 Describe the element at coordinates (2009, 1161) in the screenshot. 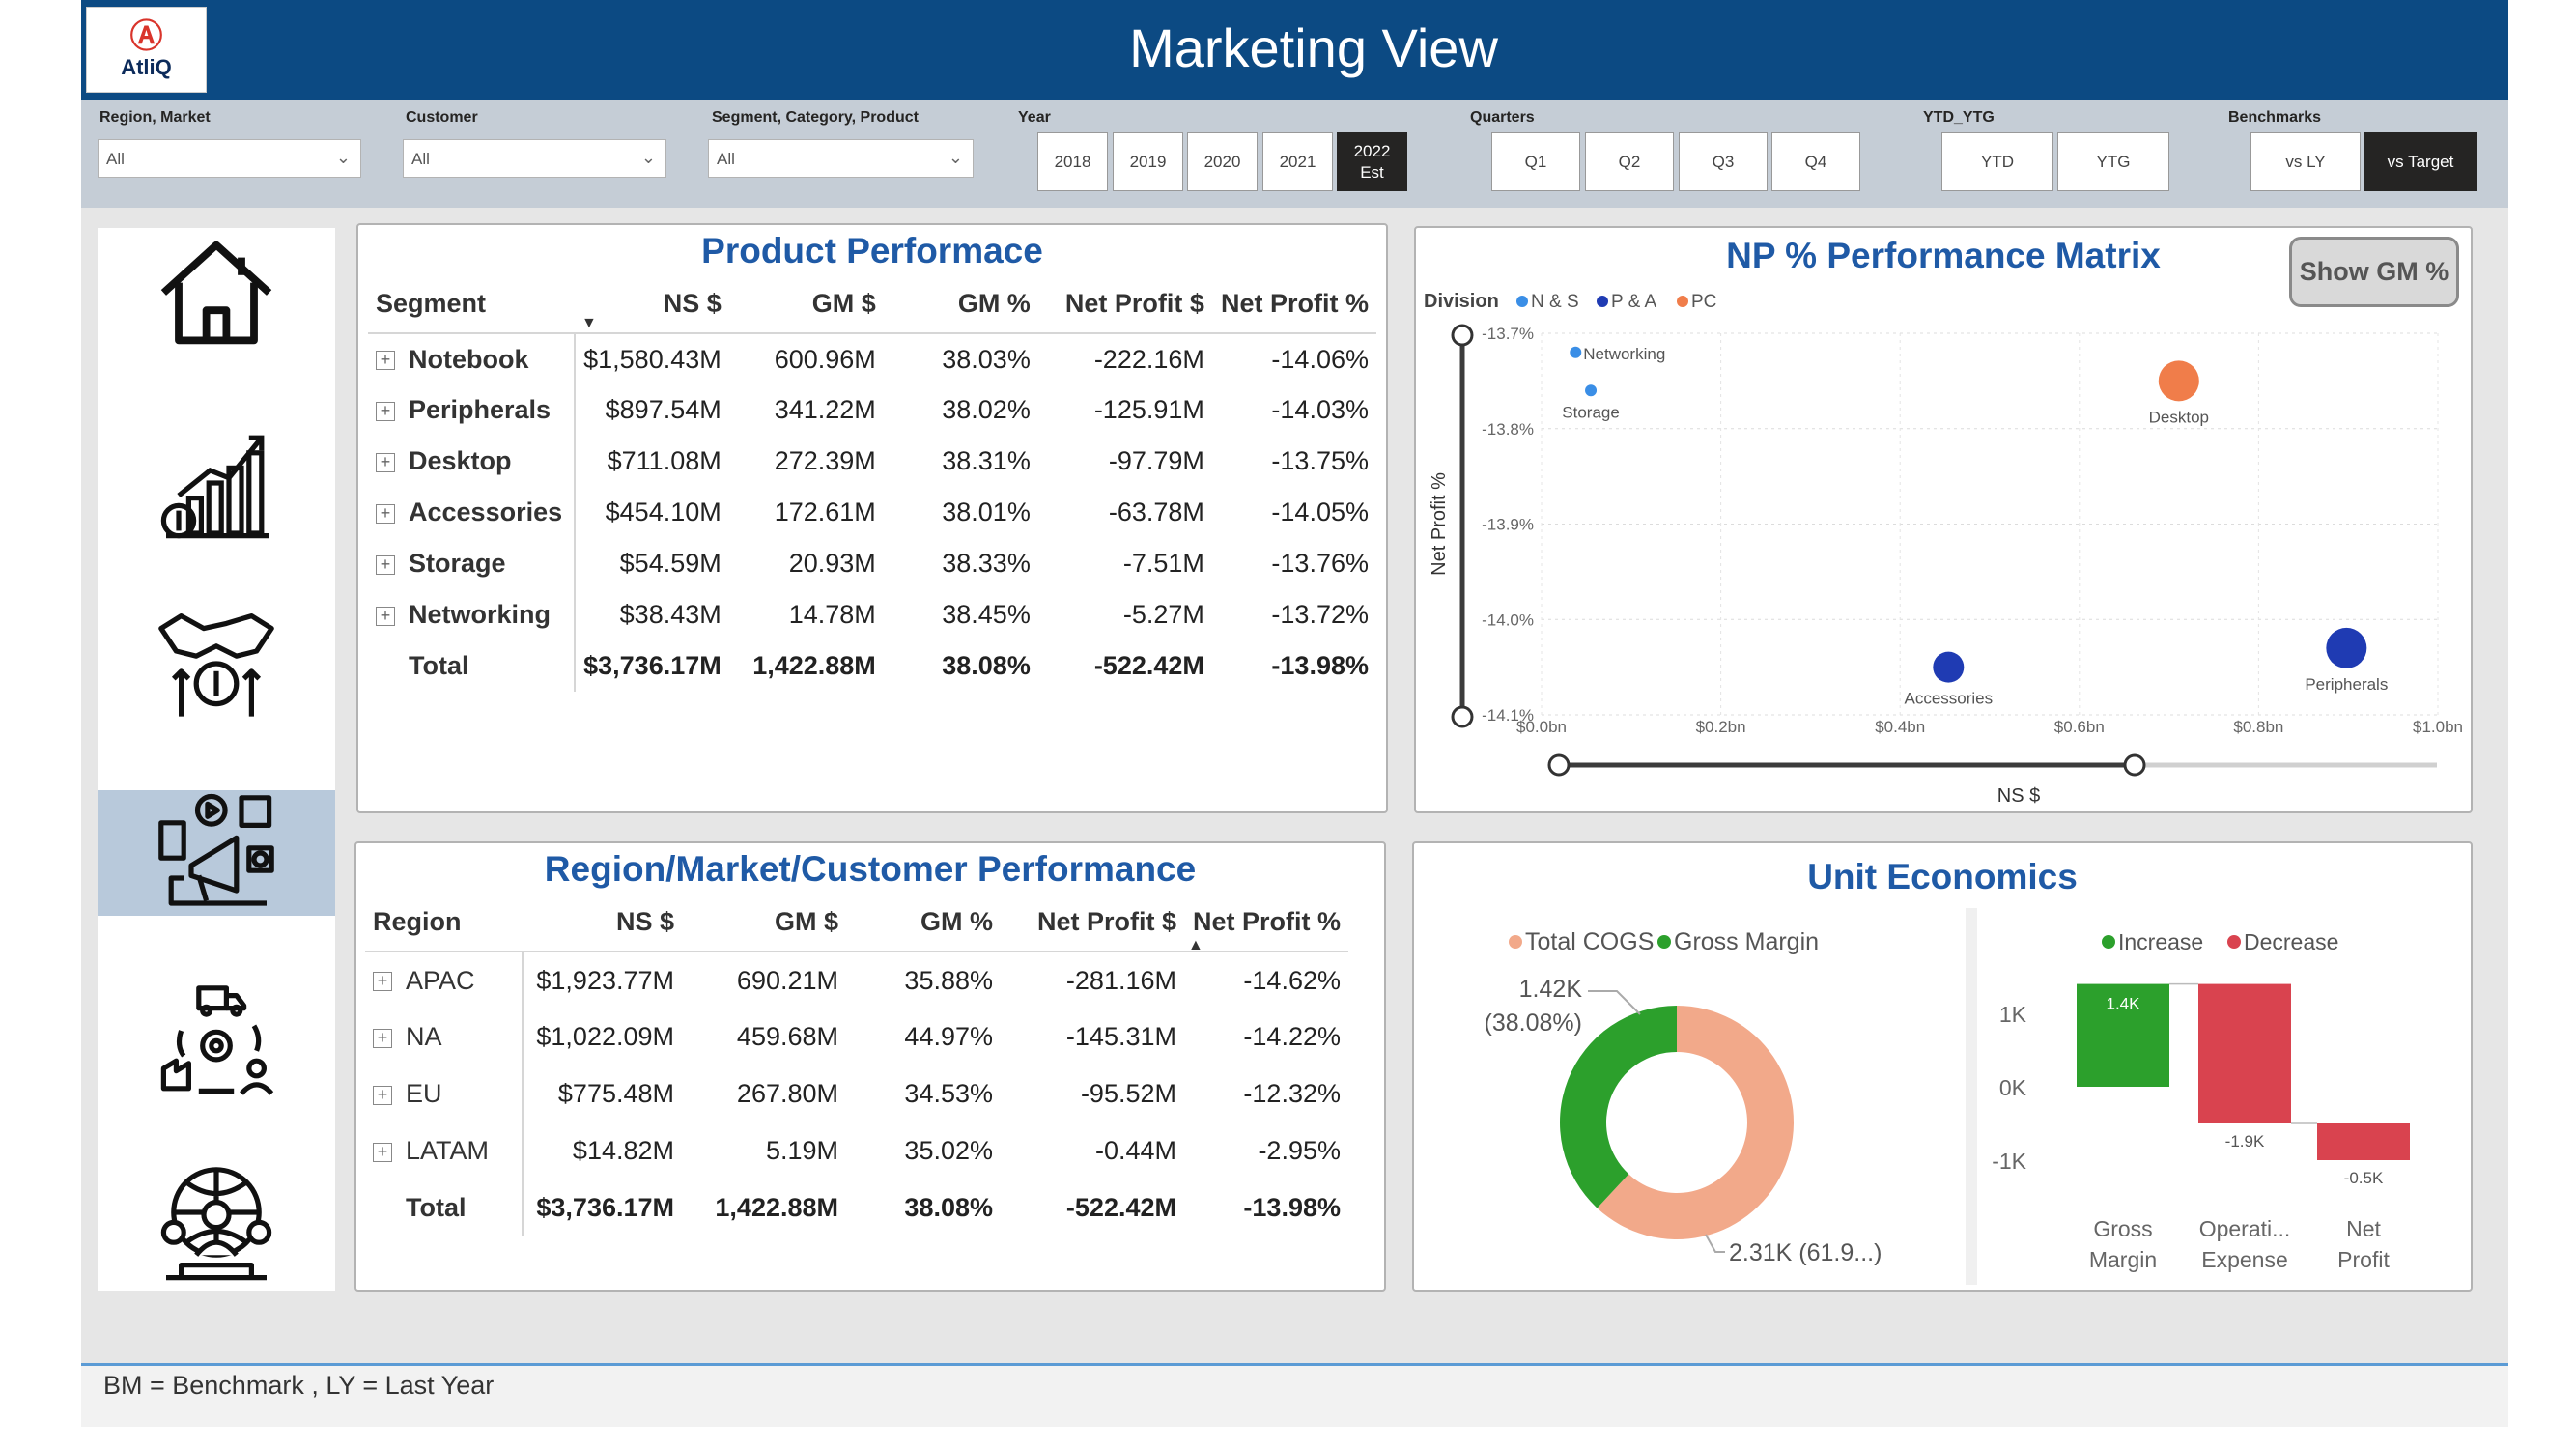

I see `y-tick-label: -1K` at that location.